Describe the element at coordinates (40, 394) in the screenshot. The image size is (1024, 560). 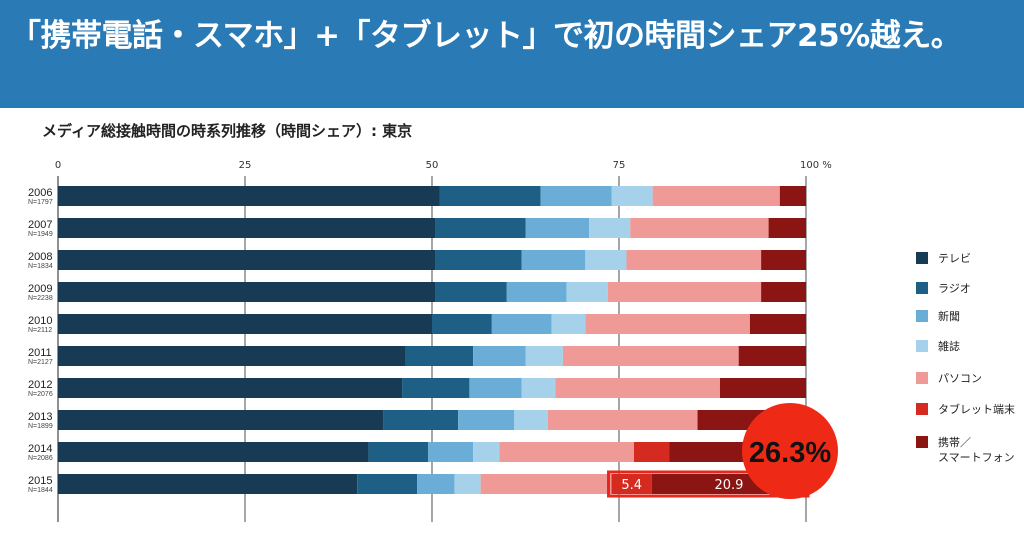
I see `sample-size-label: N=2076` at that location.